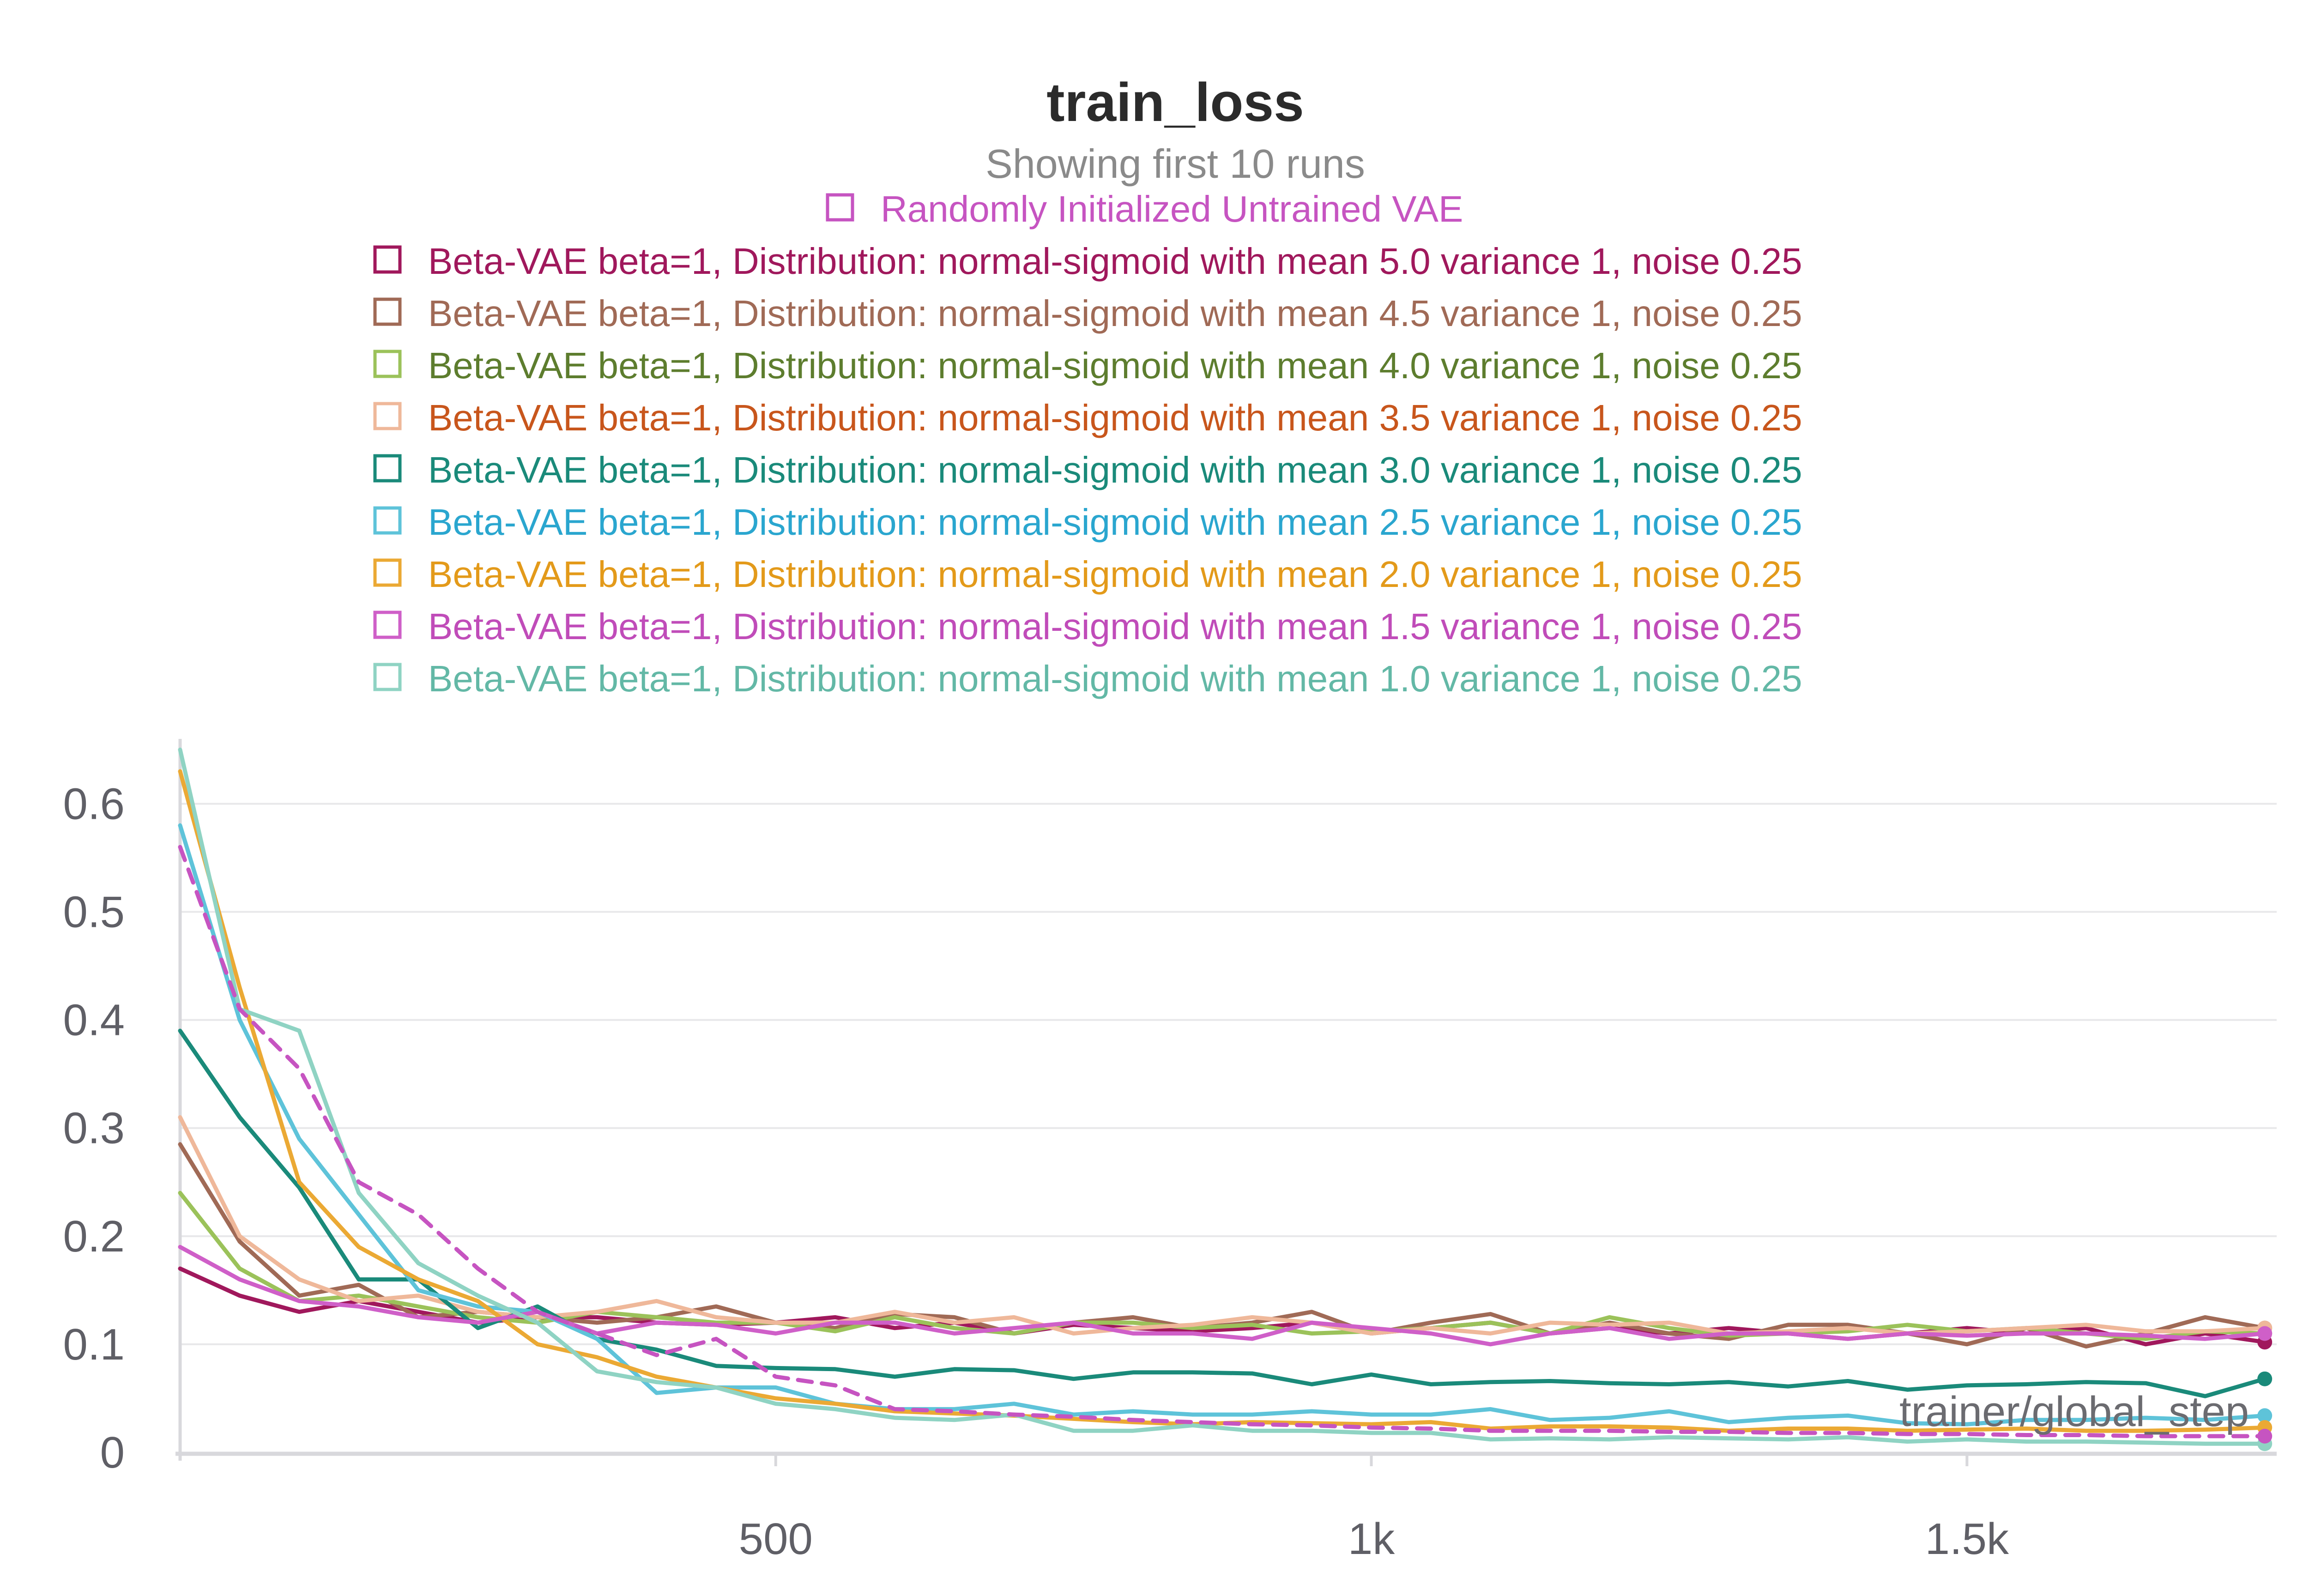  Describe the element at coordinates (1374, 1508) in the screenshot. I see `x-axis: 500 1k 1.5k` at that location.